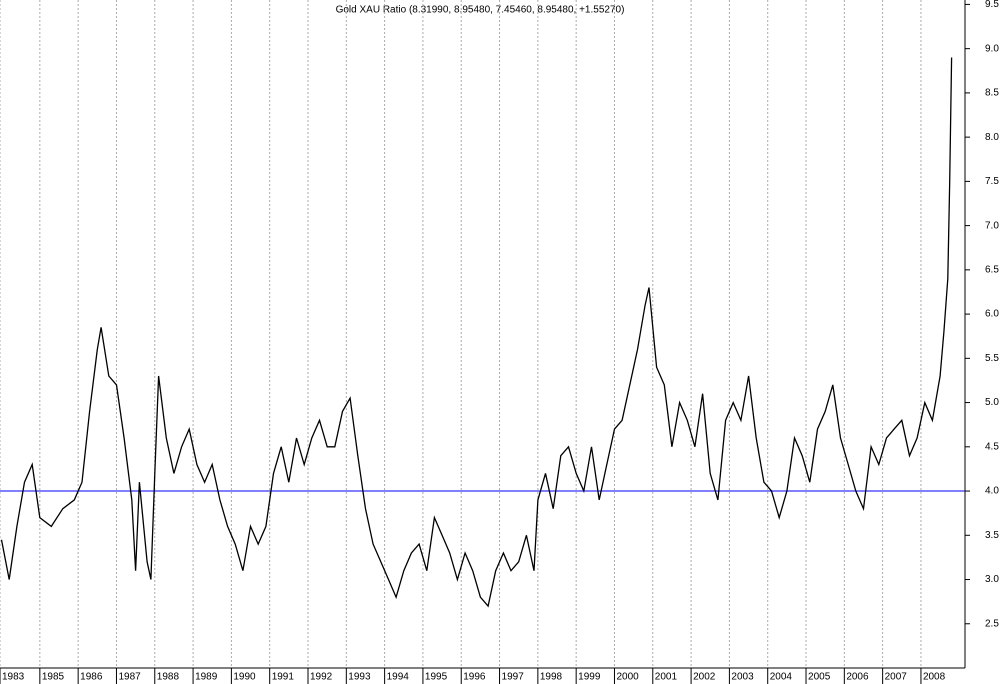 The width and height of the screenshot is (1000, 684). What do you see at coordinates (992, 358) in the screenshot?
I see `y-tick-label: 5.5` at bounding box center [992, 358].